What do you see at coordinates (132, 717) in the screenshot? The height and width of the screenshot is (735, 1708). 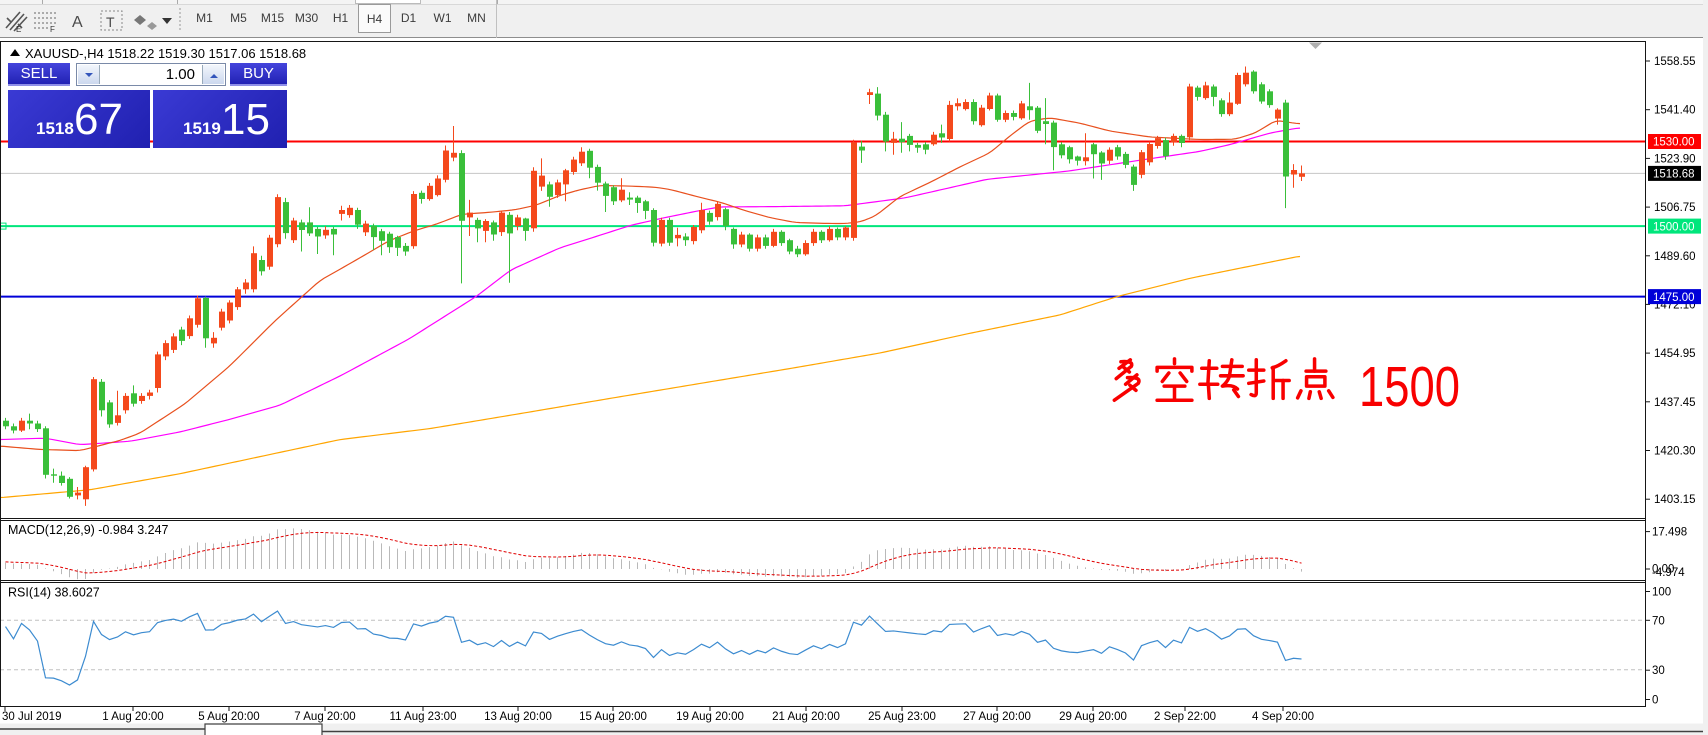 I see `svg-text: 1 Aug 20:00` at bounding box center [132, 717].